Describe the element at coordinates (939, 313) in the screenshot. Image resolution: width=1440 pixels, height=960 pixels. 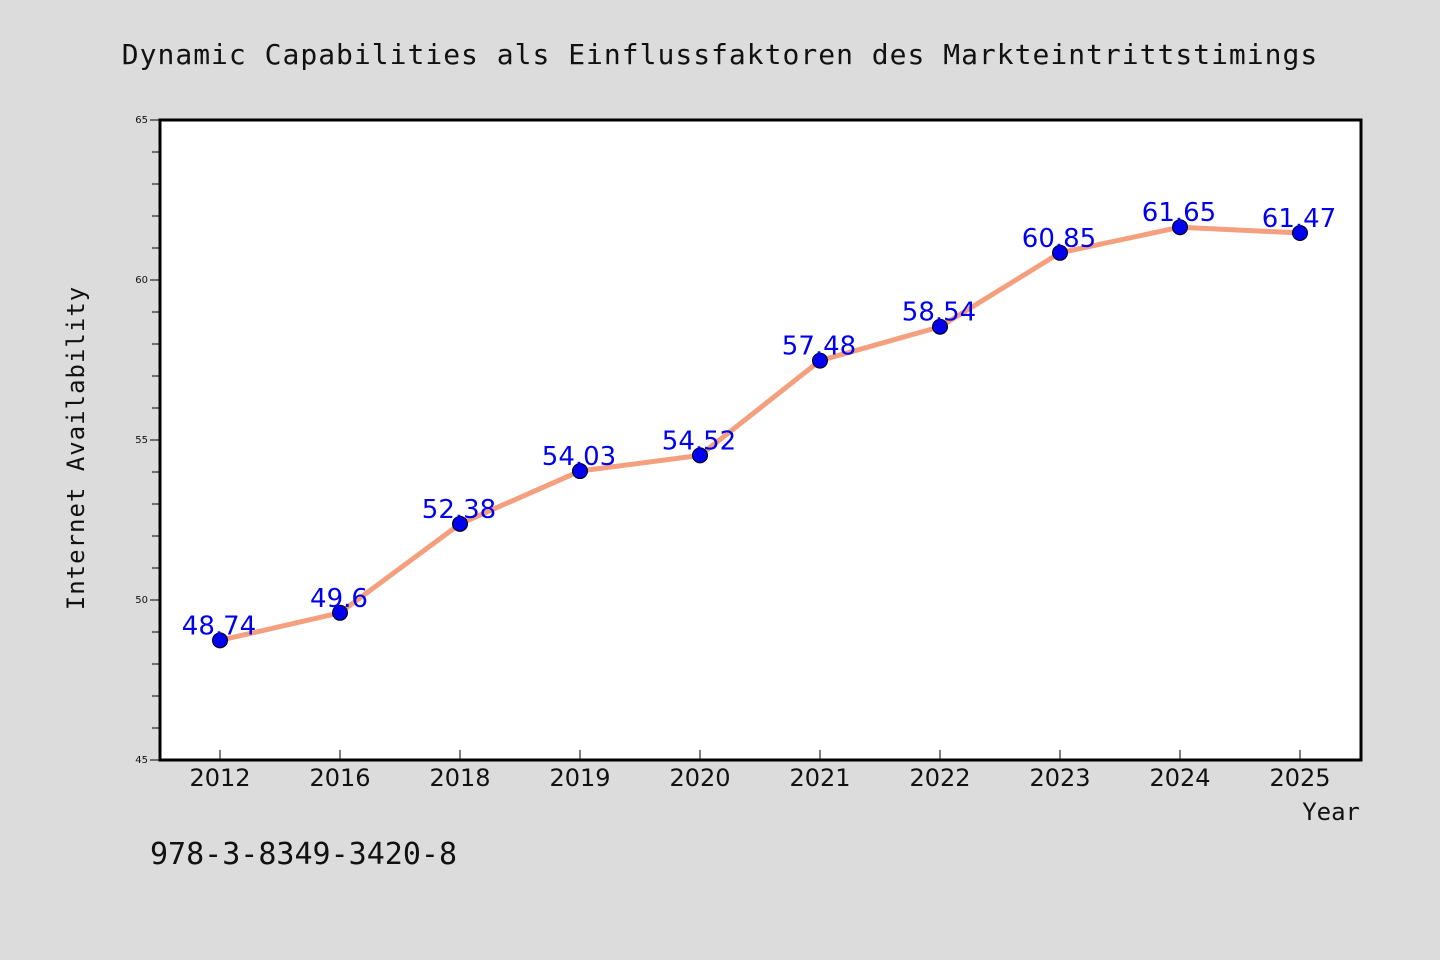
I see `data-label: 58.54` at that location.